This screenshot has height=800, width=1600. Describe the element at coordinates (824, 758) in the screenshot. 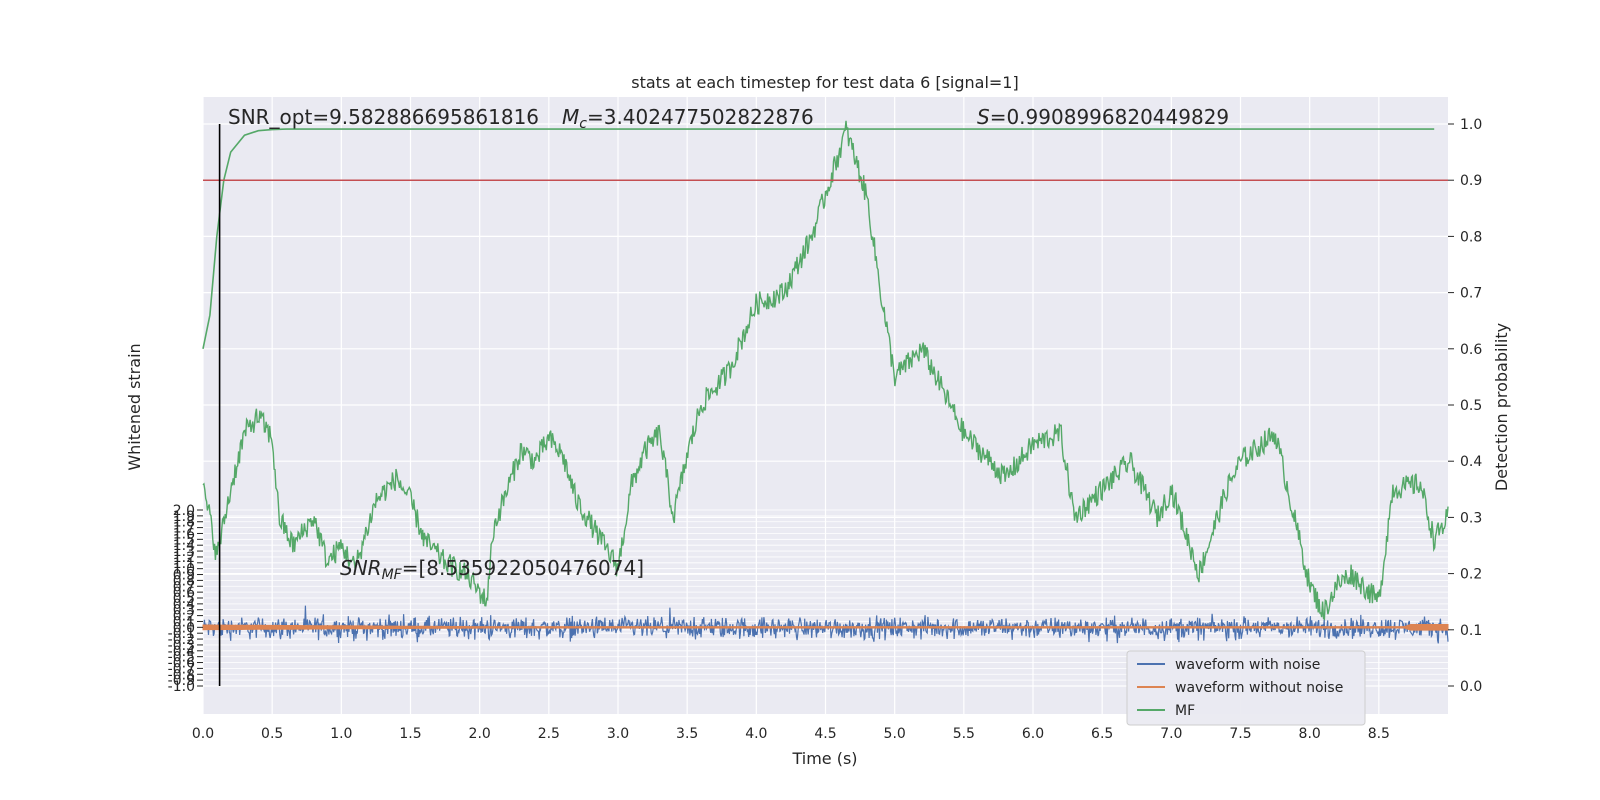

I see `x-axis-label: Time (s)` at that location.